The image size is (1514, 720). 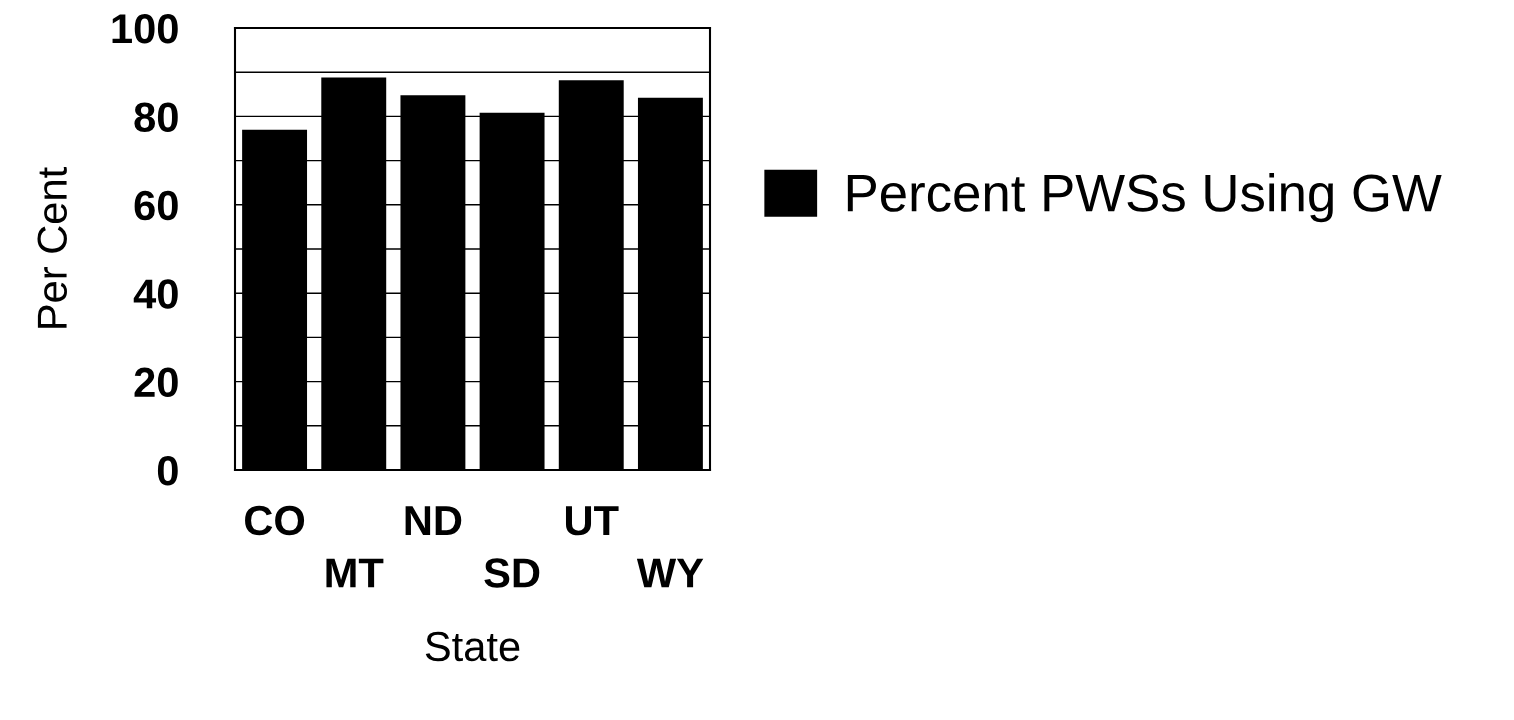 I want to click on x-tick-label: WY, so click(x=670, y=573).